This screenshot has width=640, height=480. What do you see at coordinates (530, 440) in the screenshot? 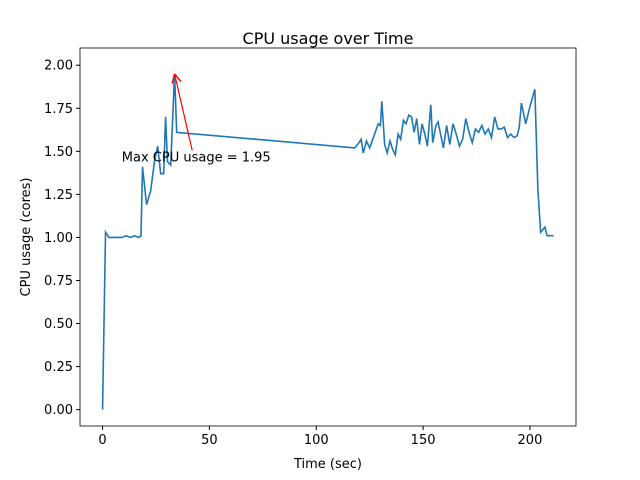
I see `x-tick-label: 200` at bounding box center [530, 440].